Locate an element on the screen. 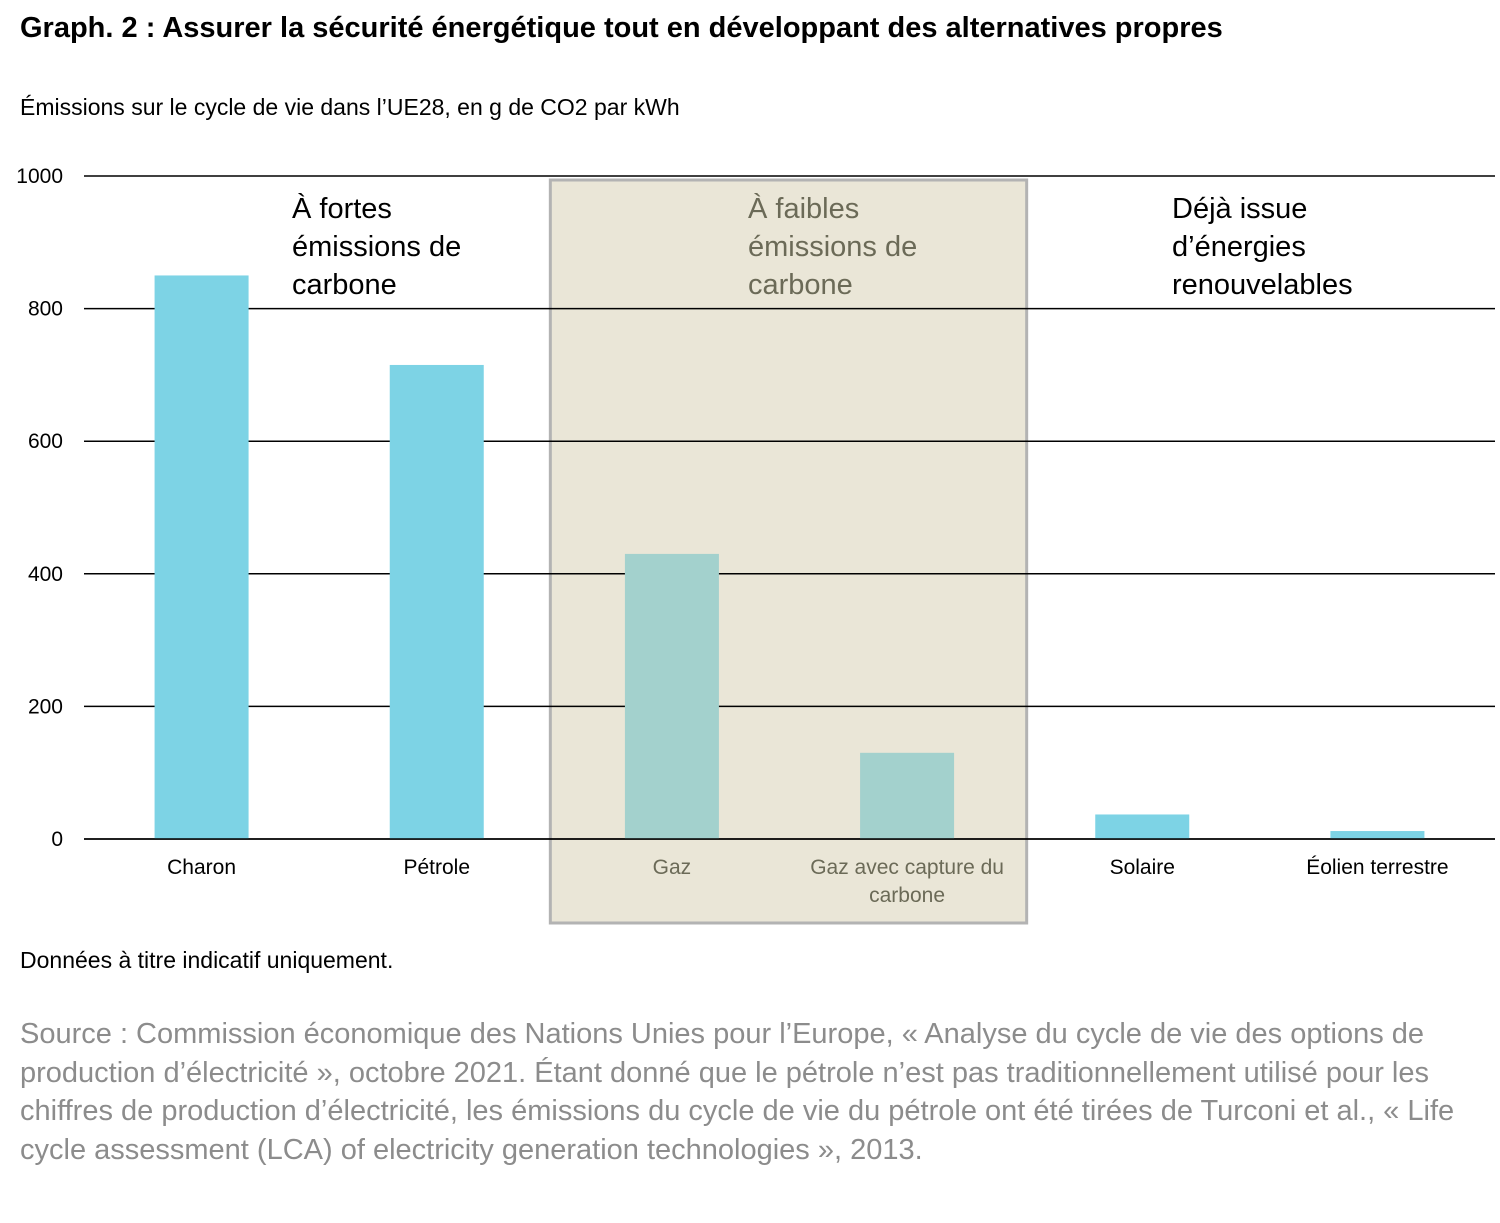  x-tick-label: Gaz is located at coordinates (672, 867).